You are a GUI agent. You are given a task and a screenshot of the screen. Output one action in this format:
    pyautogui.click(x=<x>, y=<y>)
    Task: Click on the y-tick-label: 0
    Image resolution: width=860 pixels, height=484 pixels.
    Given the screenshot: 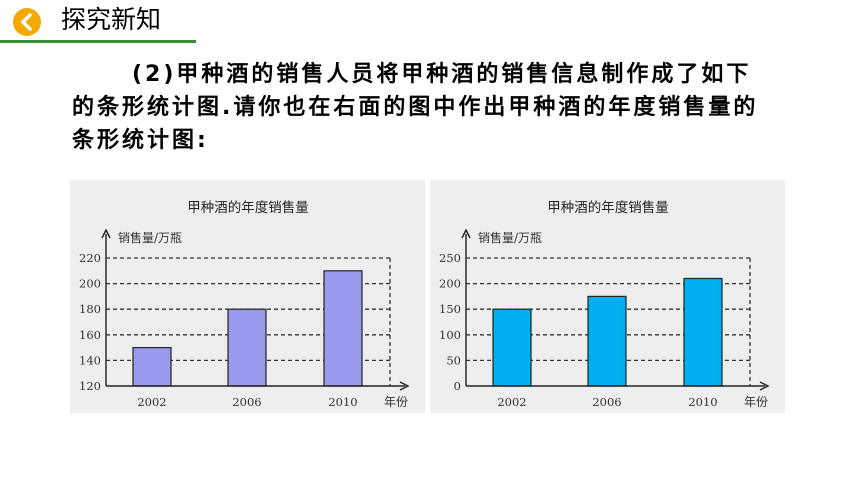 What is the action you would take?
    pyautogui.click(x=457, y=386)
    